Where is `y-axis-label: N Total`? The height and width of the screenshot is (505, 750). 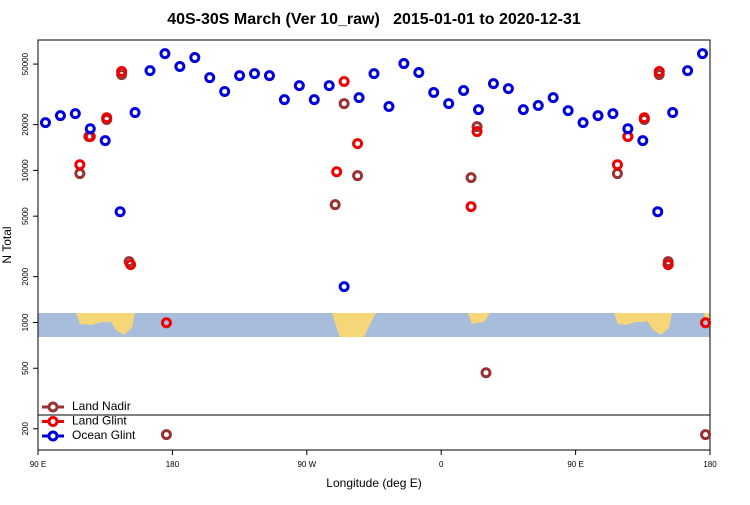 y-axis-label: N Total is located at coordinates (7, 244).